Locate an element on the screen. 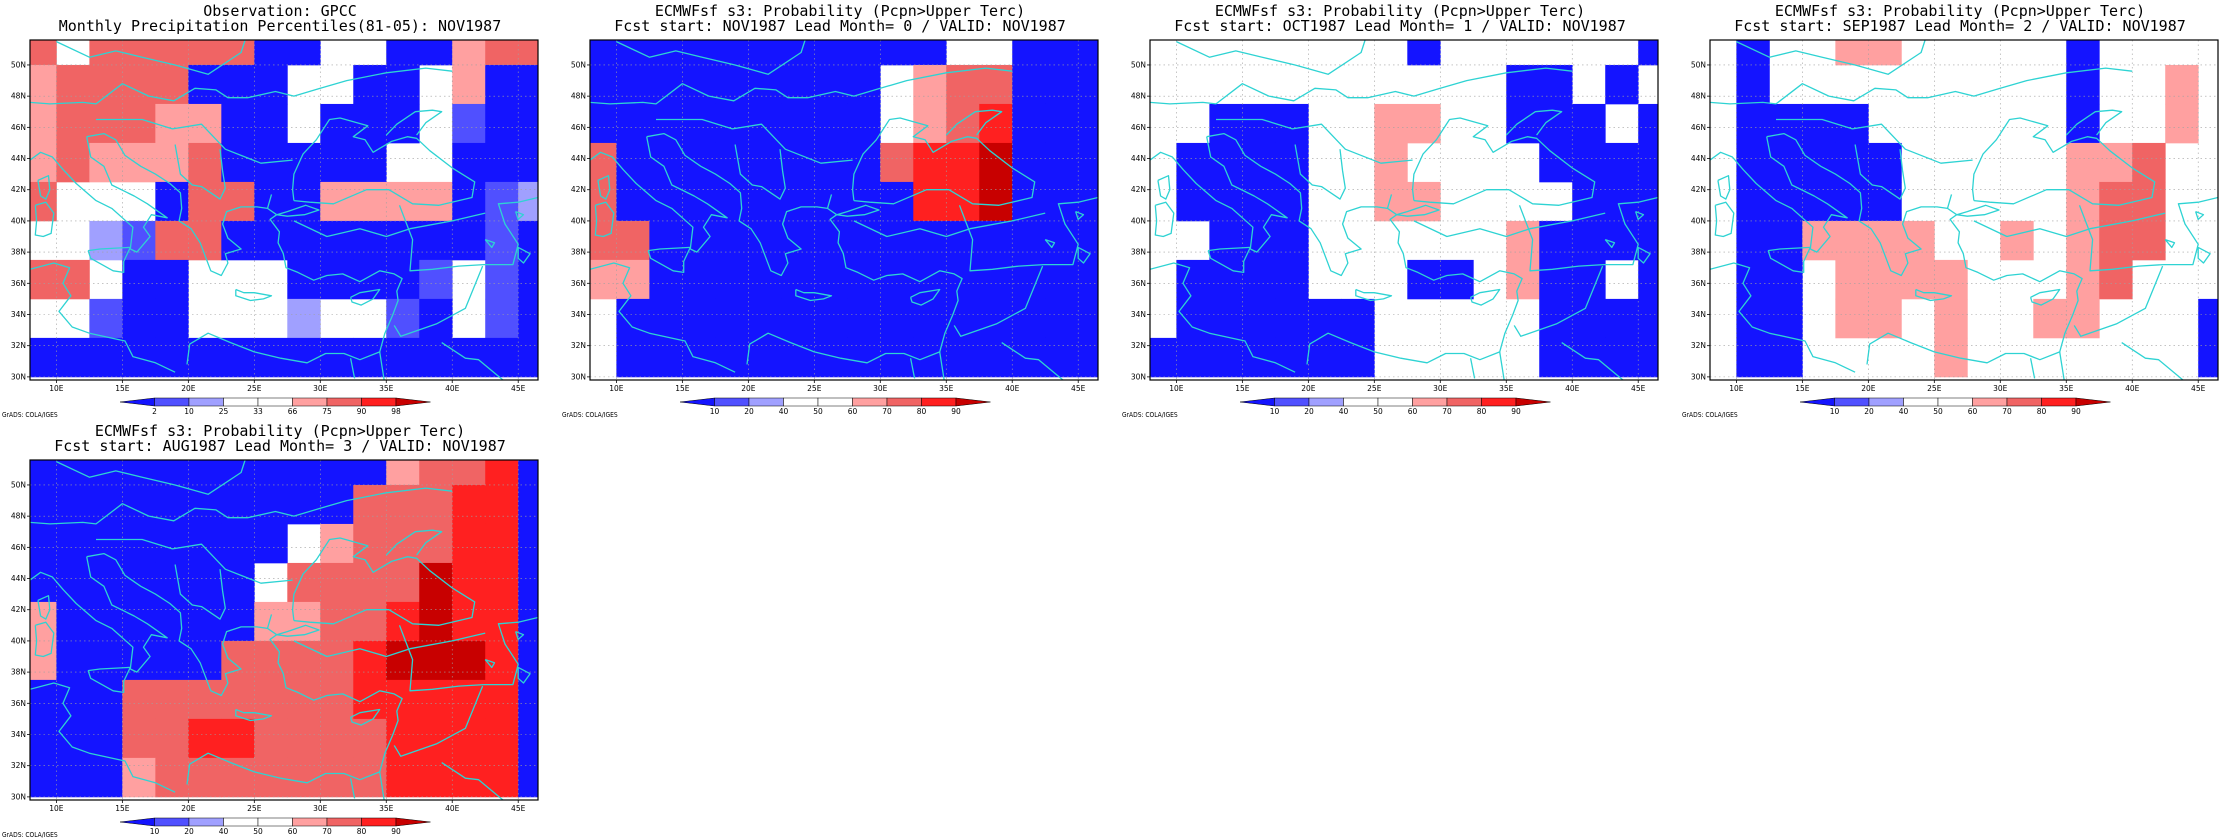  colorbar-label: 90 is located at coordinates (1516, 411).